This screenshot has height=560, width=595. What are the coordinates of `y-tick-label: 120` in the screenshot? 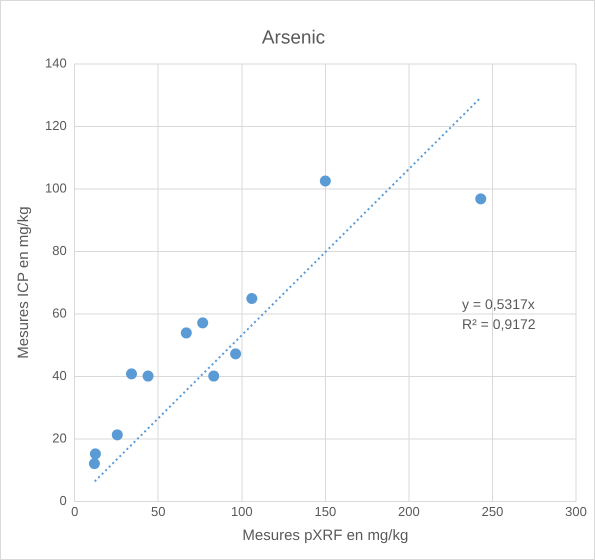 It's located at (55, 125).